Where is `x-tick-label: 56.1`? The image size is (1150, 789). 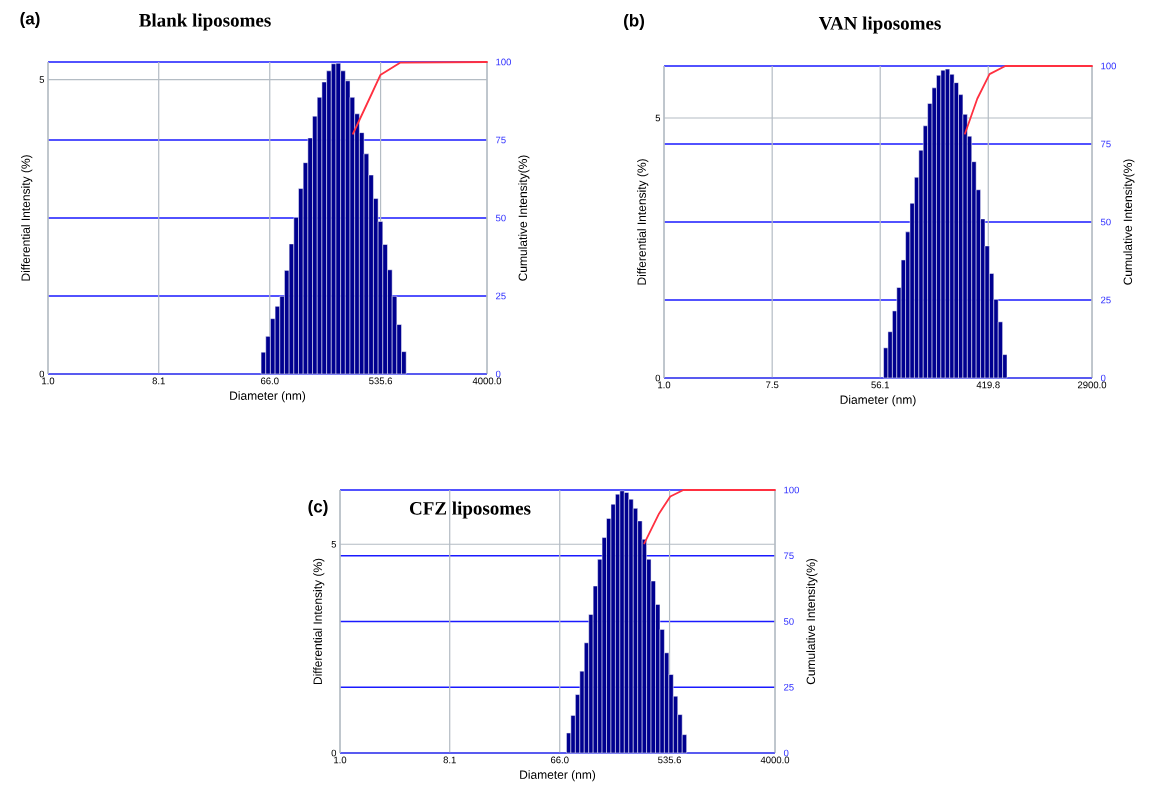 x-tick-label: 56.1 is located at coordinates (880, 385).